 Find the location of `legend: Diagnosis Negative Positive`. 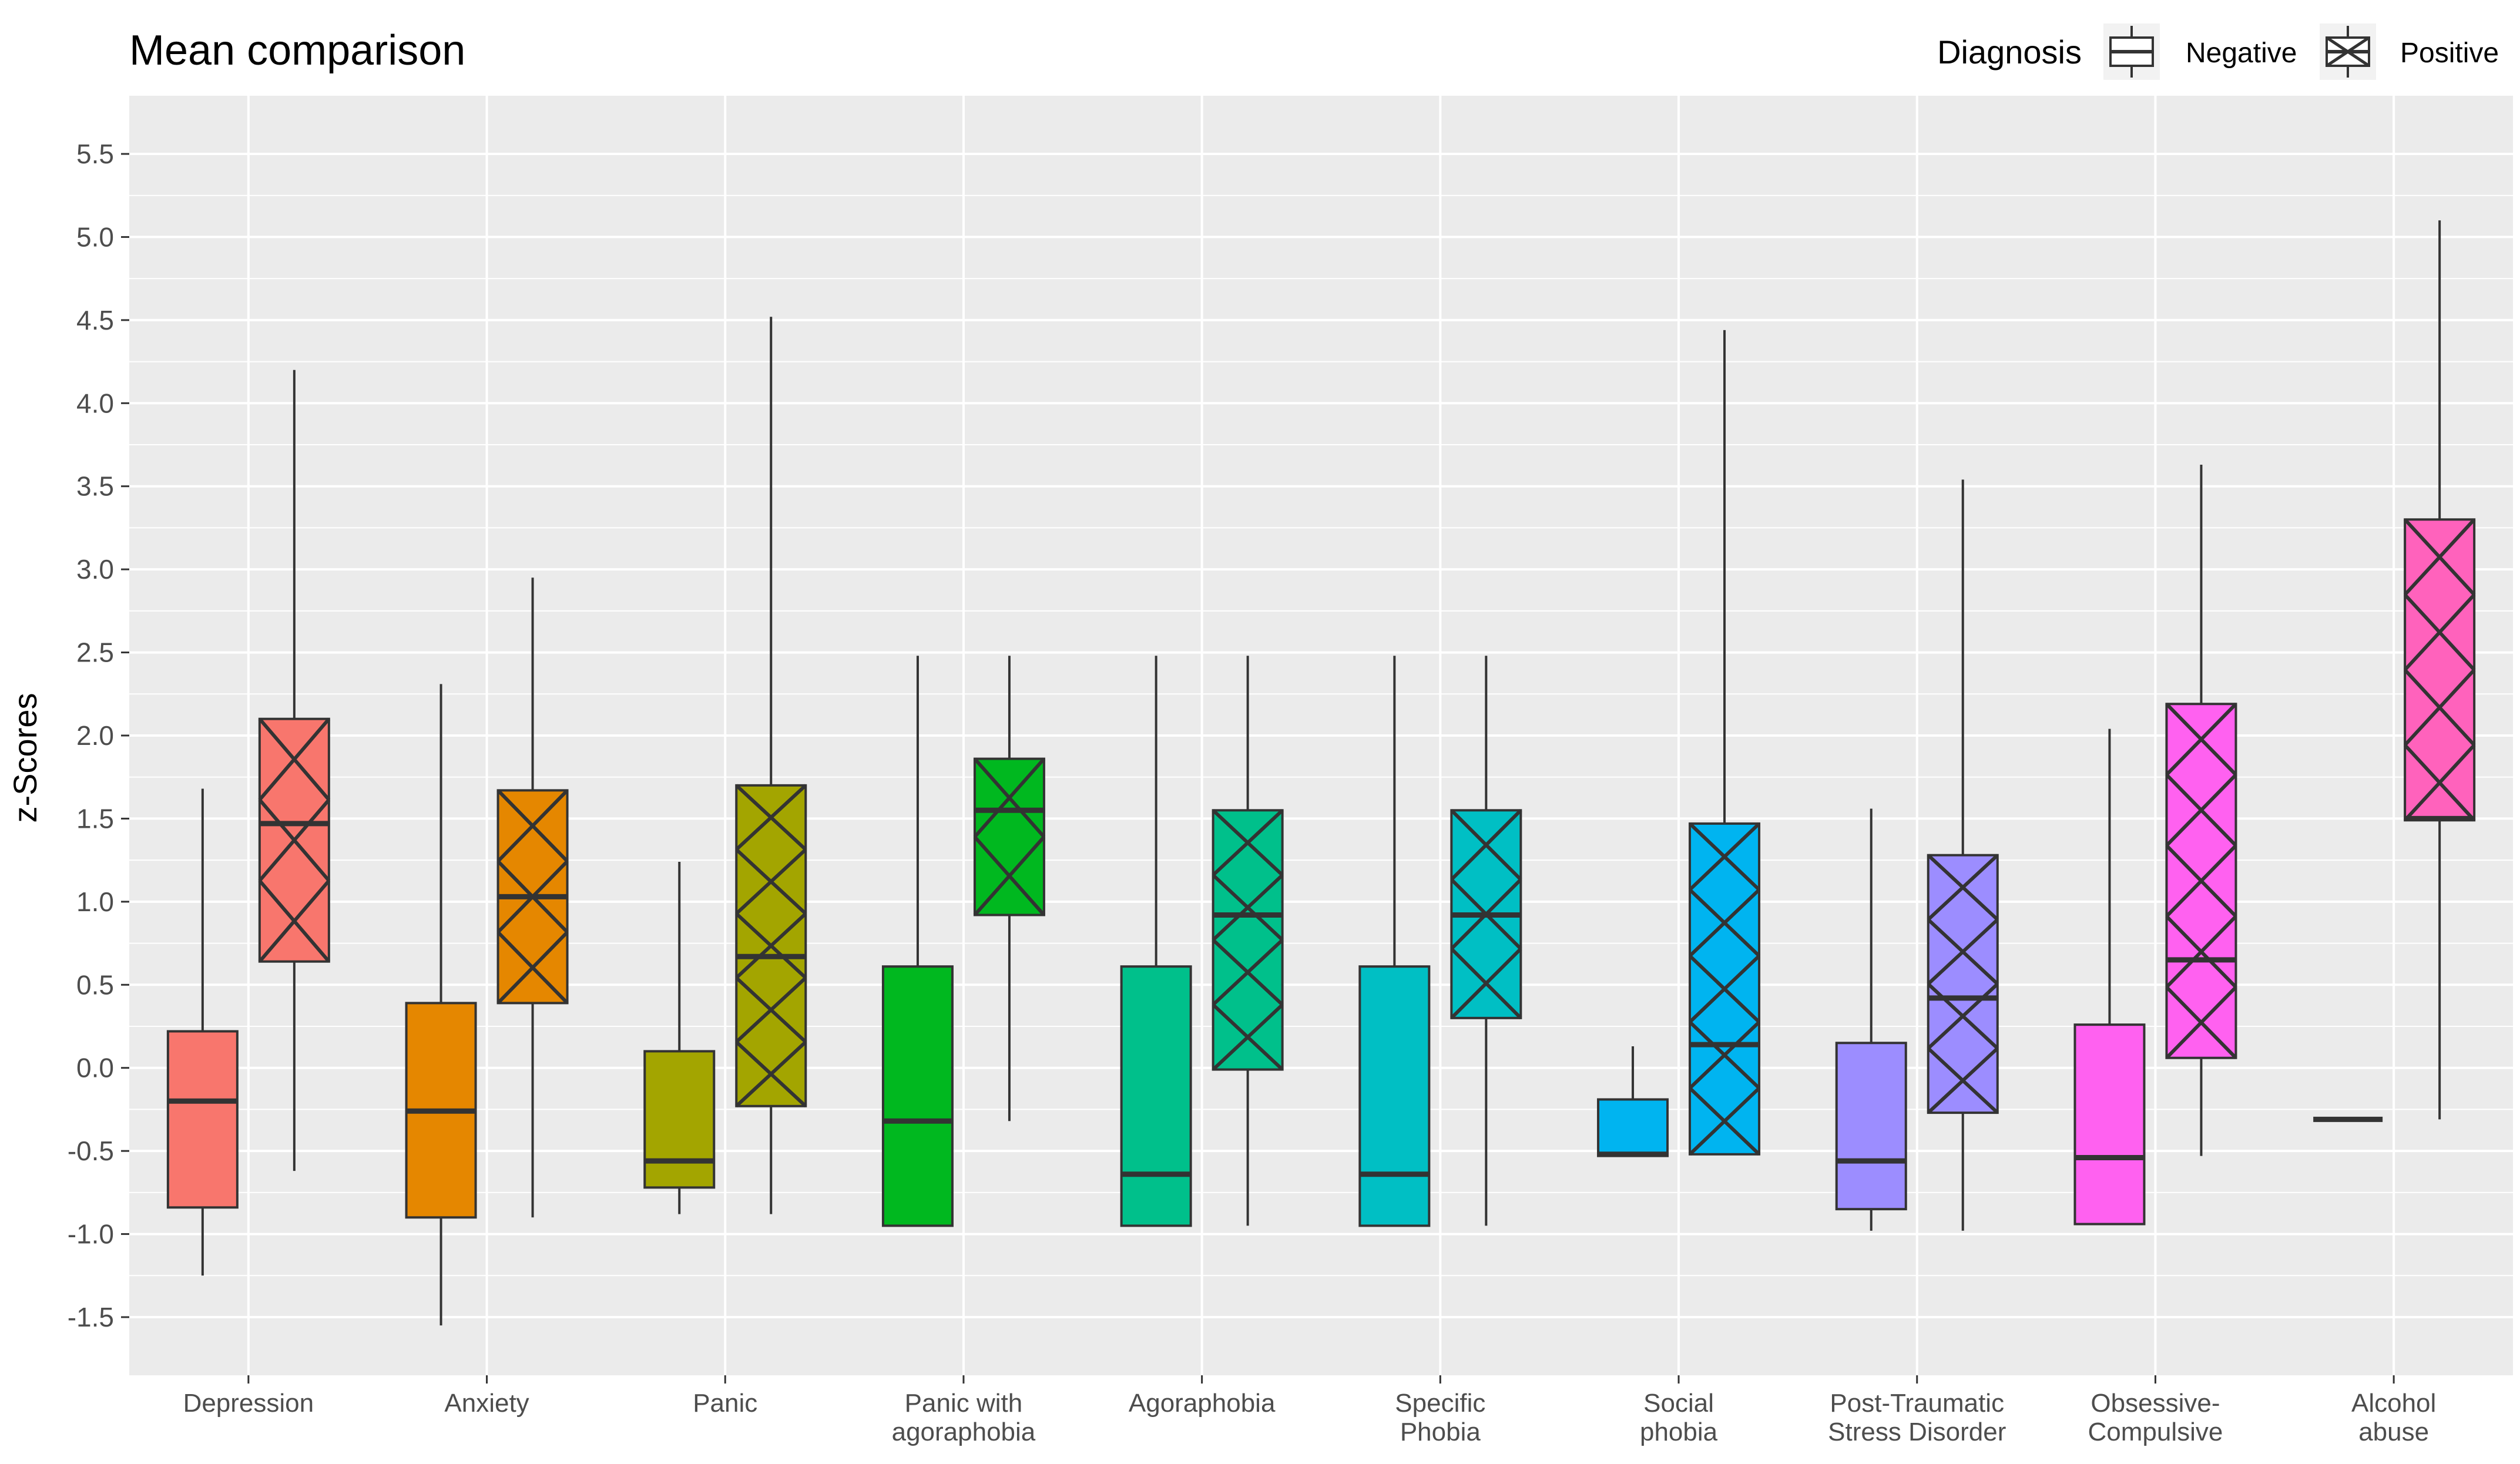

legend: Diagnosis Negative Positive is located at coordinates (2218, 51).